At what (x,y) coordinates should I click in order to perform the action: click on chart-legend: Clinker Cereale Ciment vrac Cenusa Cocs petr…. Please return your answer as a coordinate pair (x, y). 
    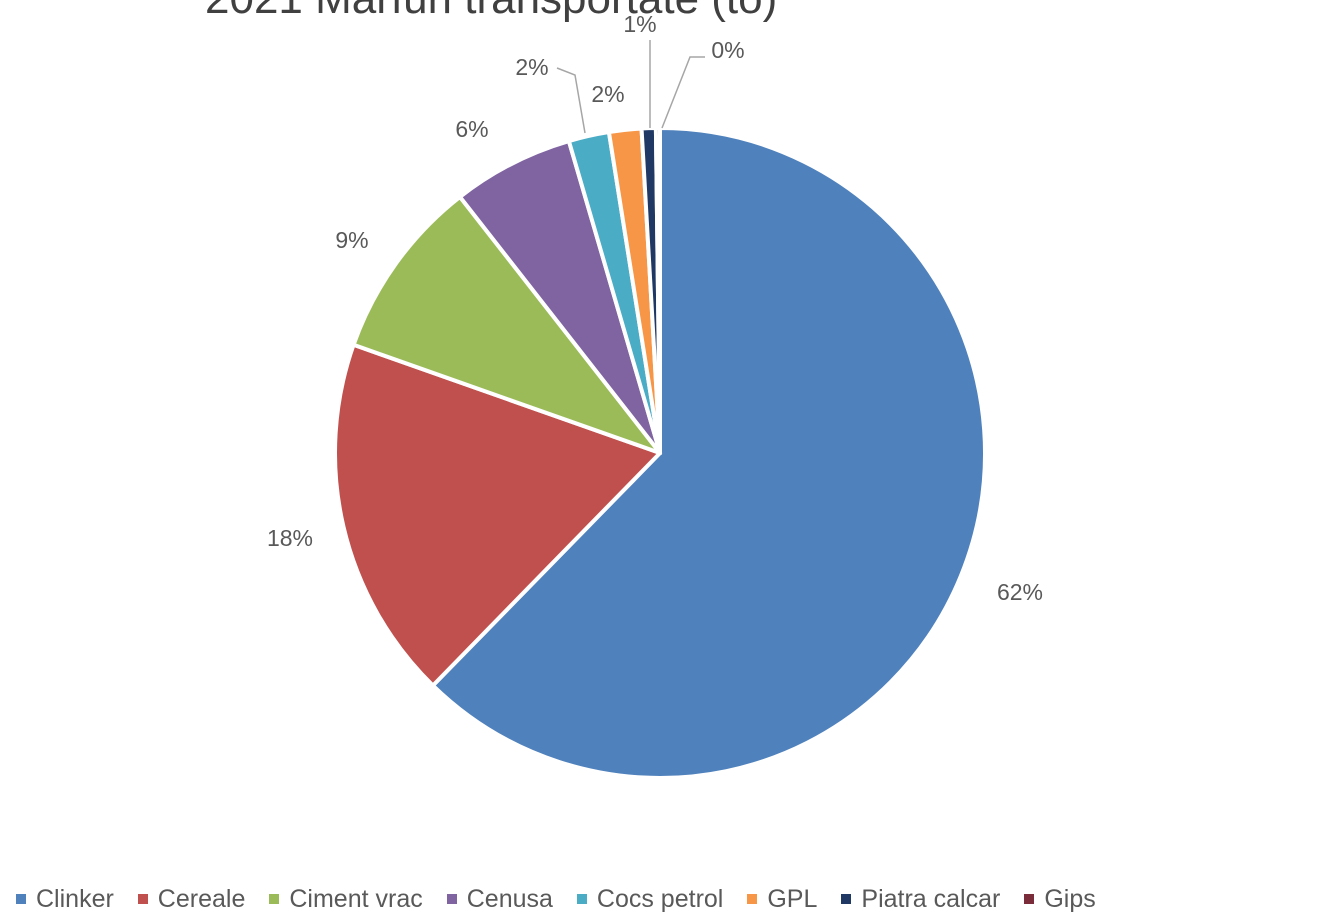
    Looking at the image, I should click on (670, 899).